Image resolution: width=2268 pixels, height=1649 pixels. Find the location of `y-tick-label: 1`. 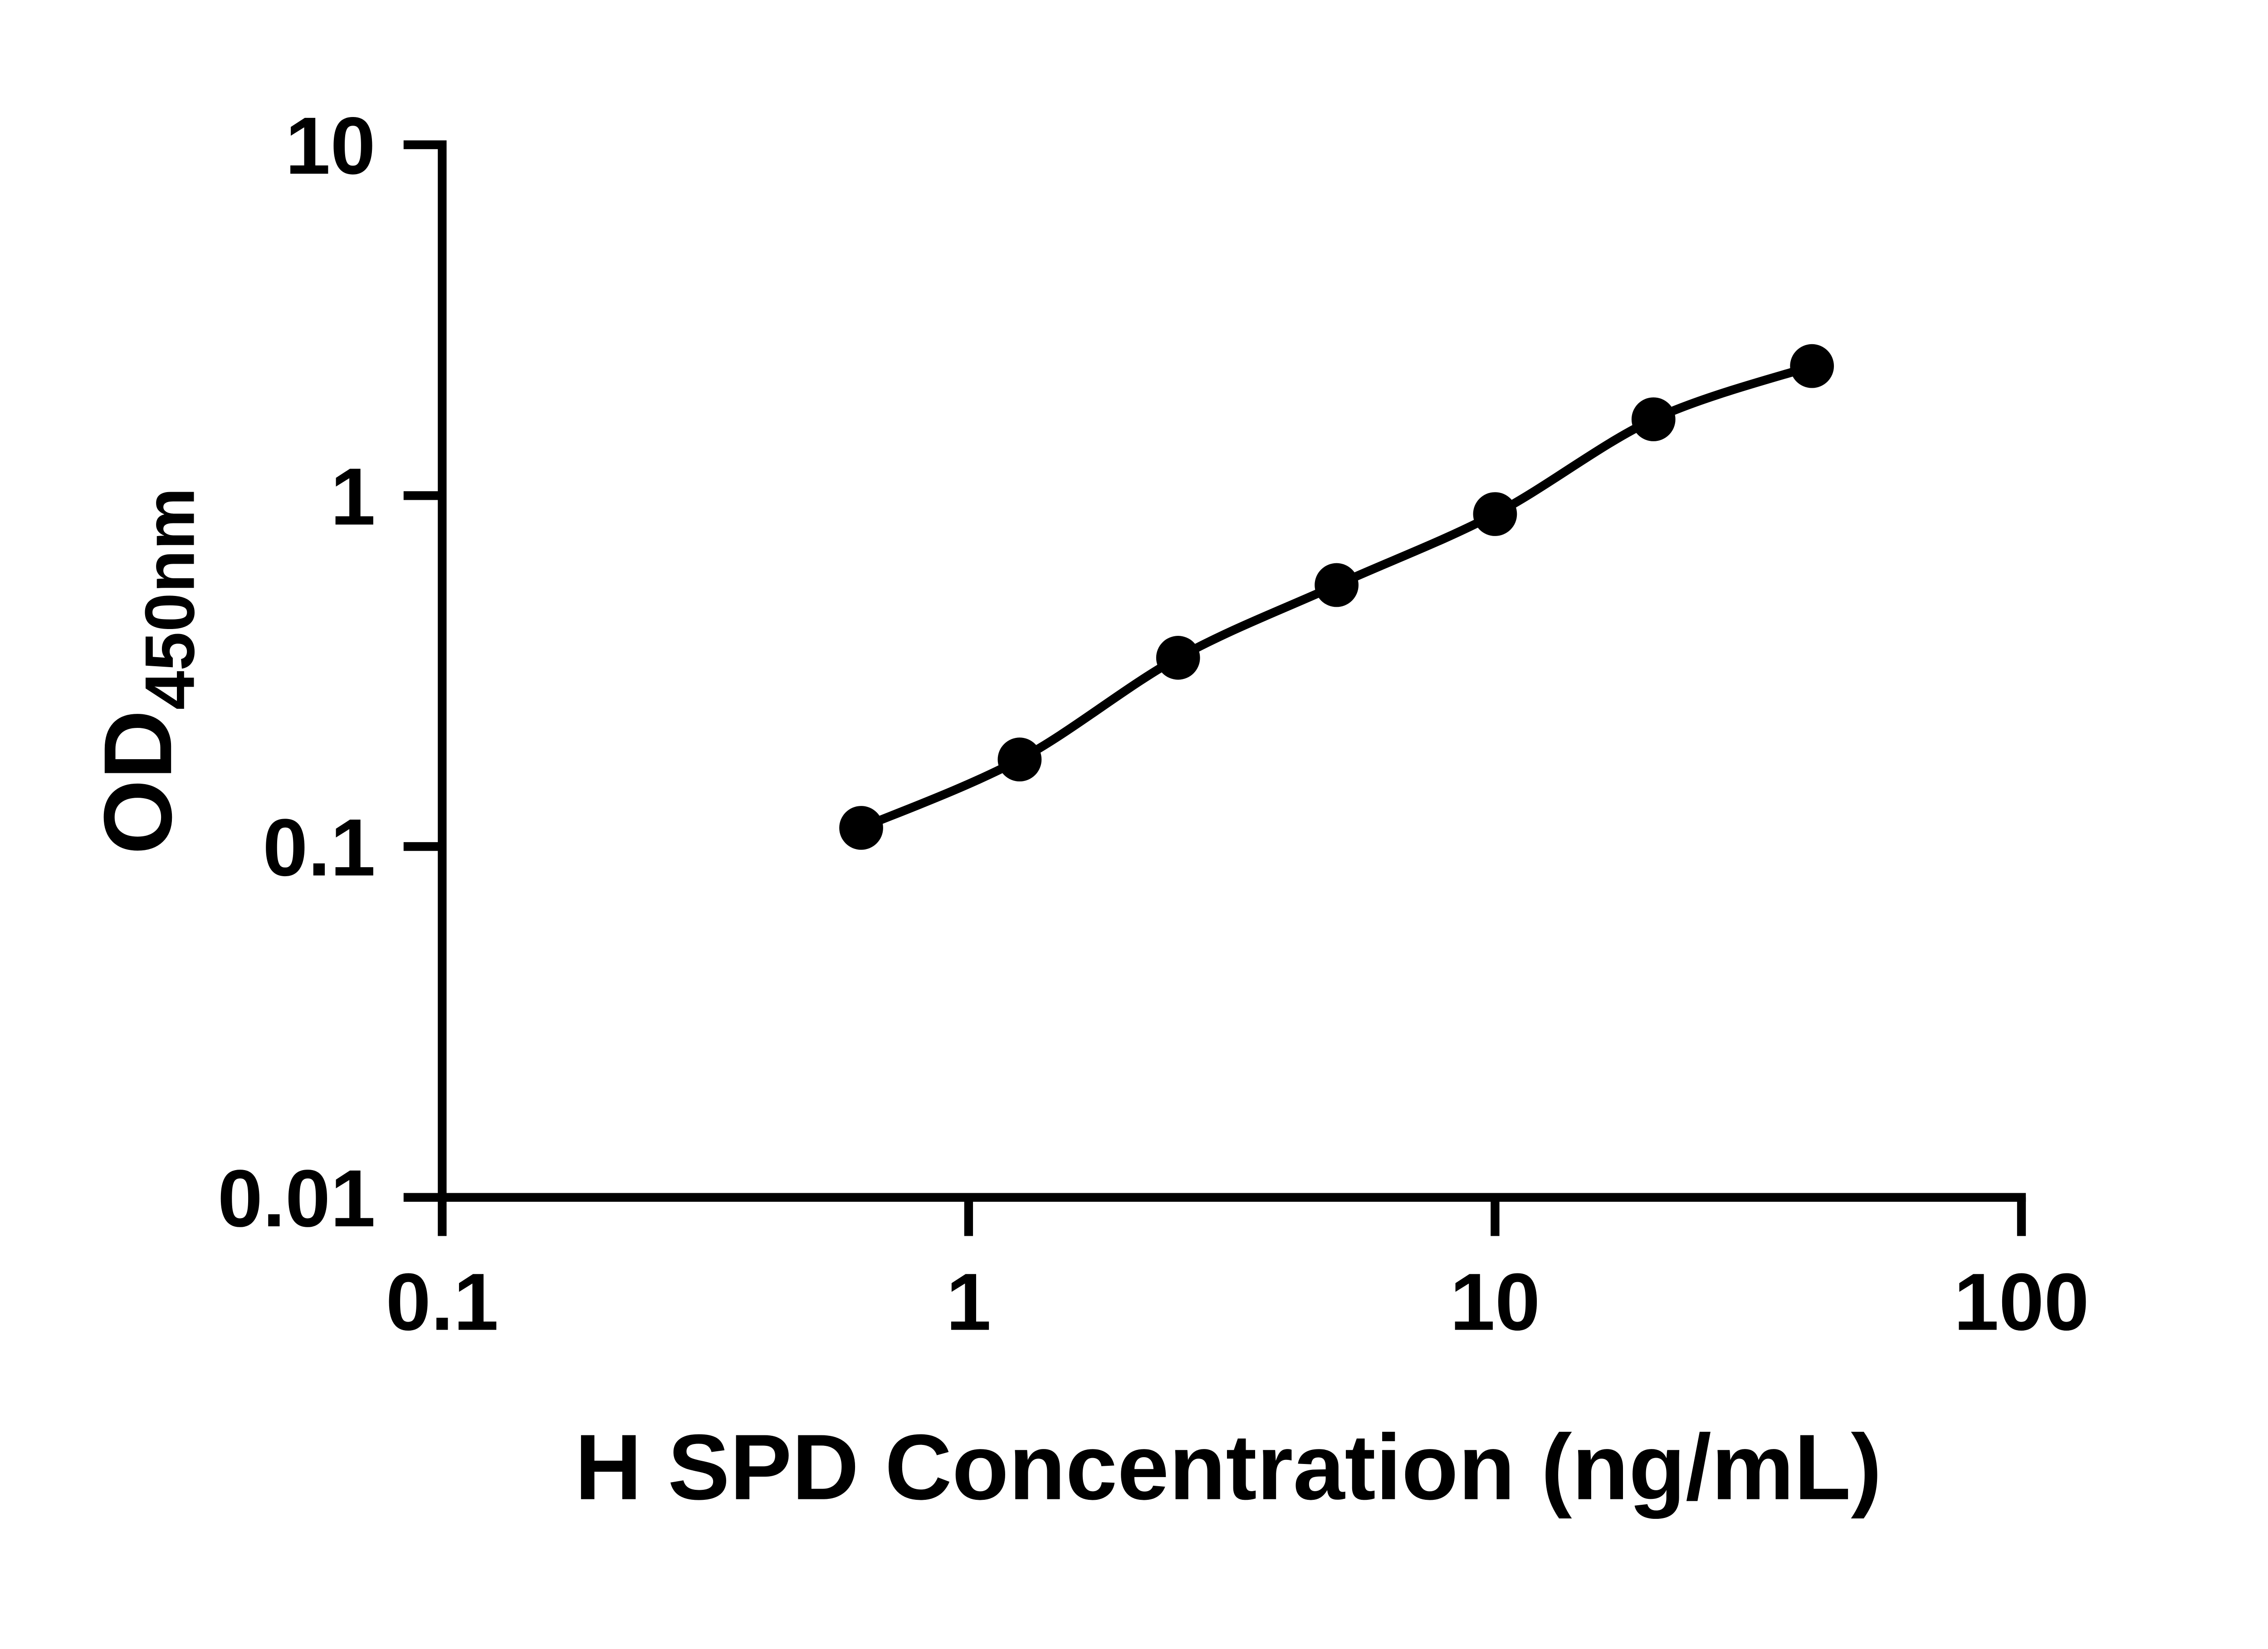

y-tick-label: 1 is located at coordinates (353, 497).